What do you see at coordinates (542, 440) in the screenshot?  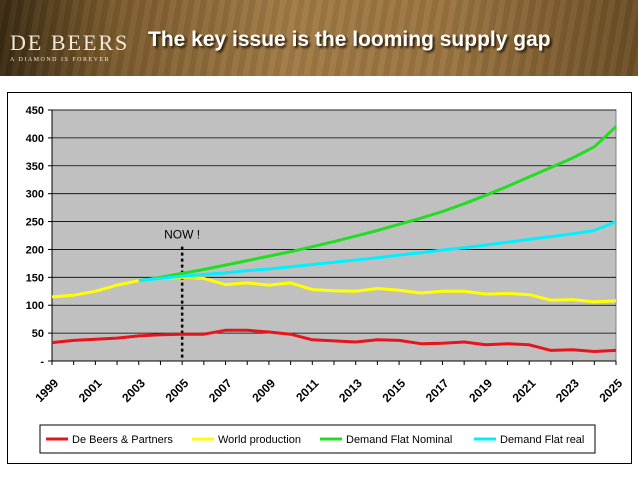 I see `legend-label: Demand Flat real` at bounding box center [542, 440].